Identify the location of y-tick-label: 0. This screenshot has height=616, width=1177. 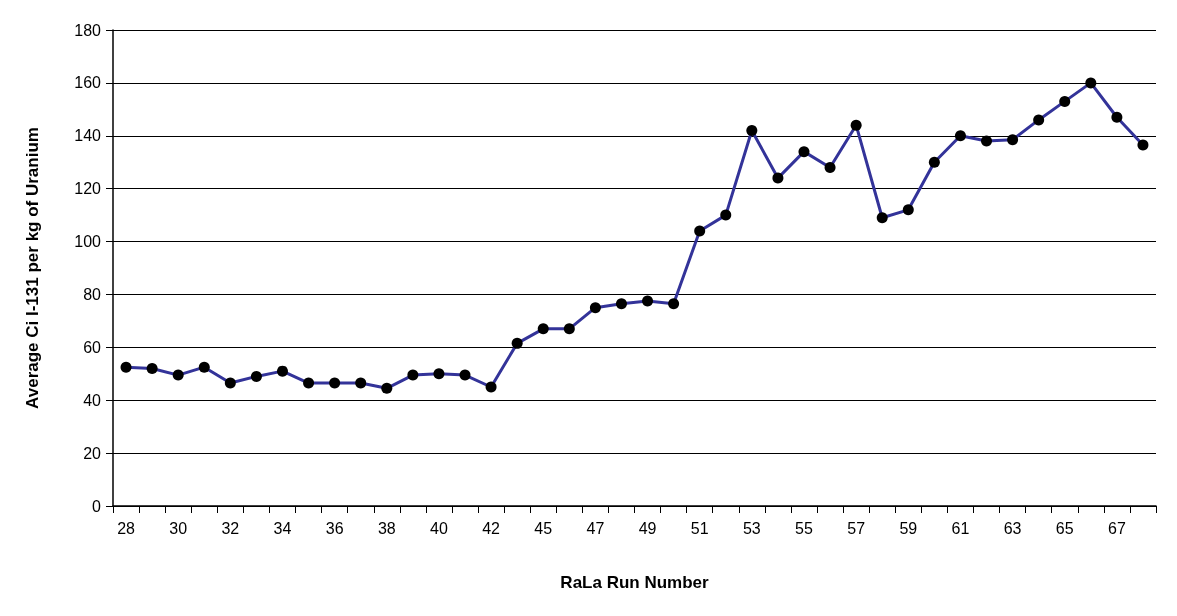
(97, 506).